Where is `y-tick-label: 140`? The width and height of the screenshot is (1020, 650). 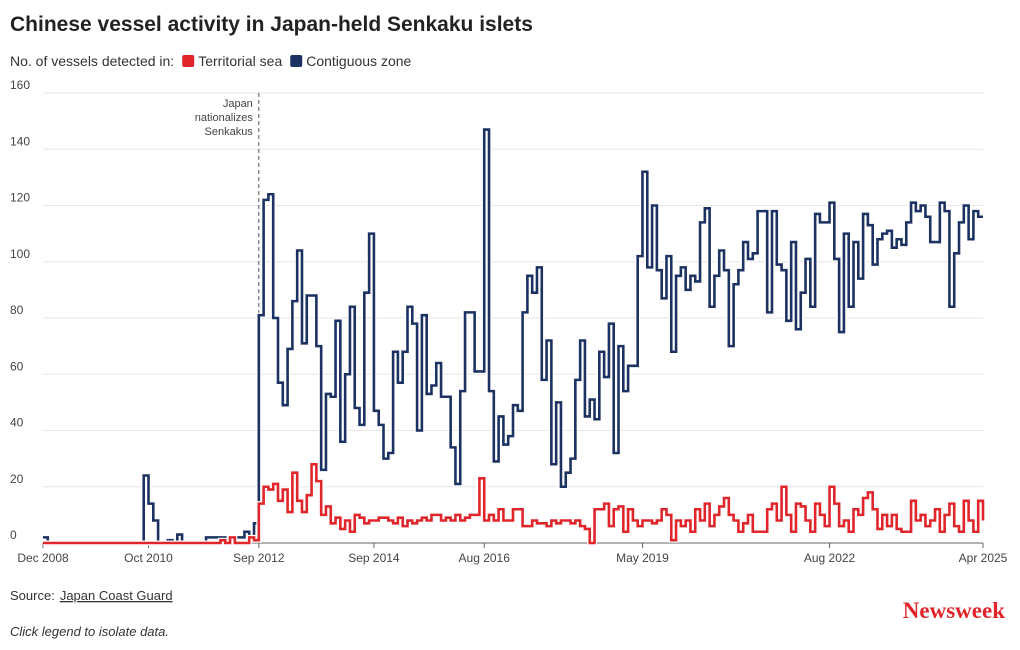 y-tick-label: 140 is located at coordinates (20, 141).